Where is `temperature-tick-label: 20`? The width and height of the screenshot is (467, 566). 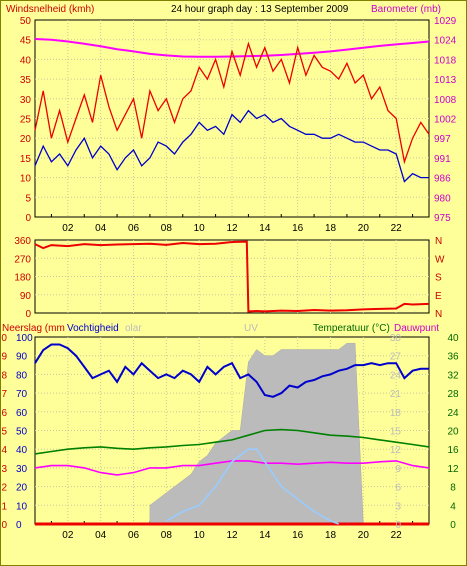 temperature-tick-label: 20 is located at coordinates (453, 432).